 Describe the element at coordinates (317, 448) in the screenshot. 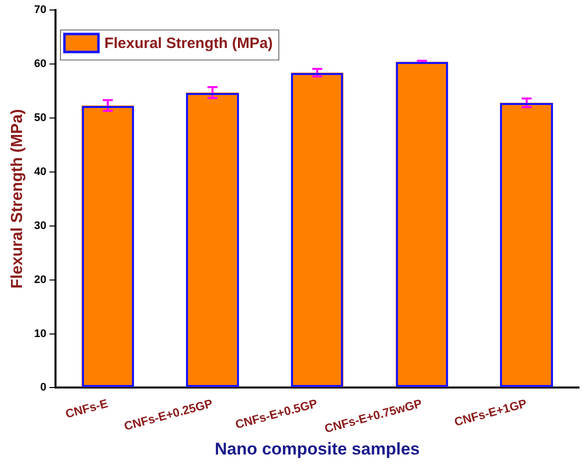

I see `x-axis-title: Nano composite samples` at that location.